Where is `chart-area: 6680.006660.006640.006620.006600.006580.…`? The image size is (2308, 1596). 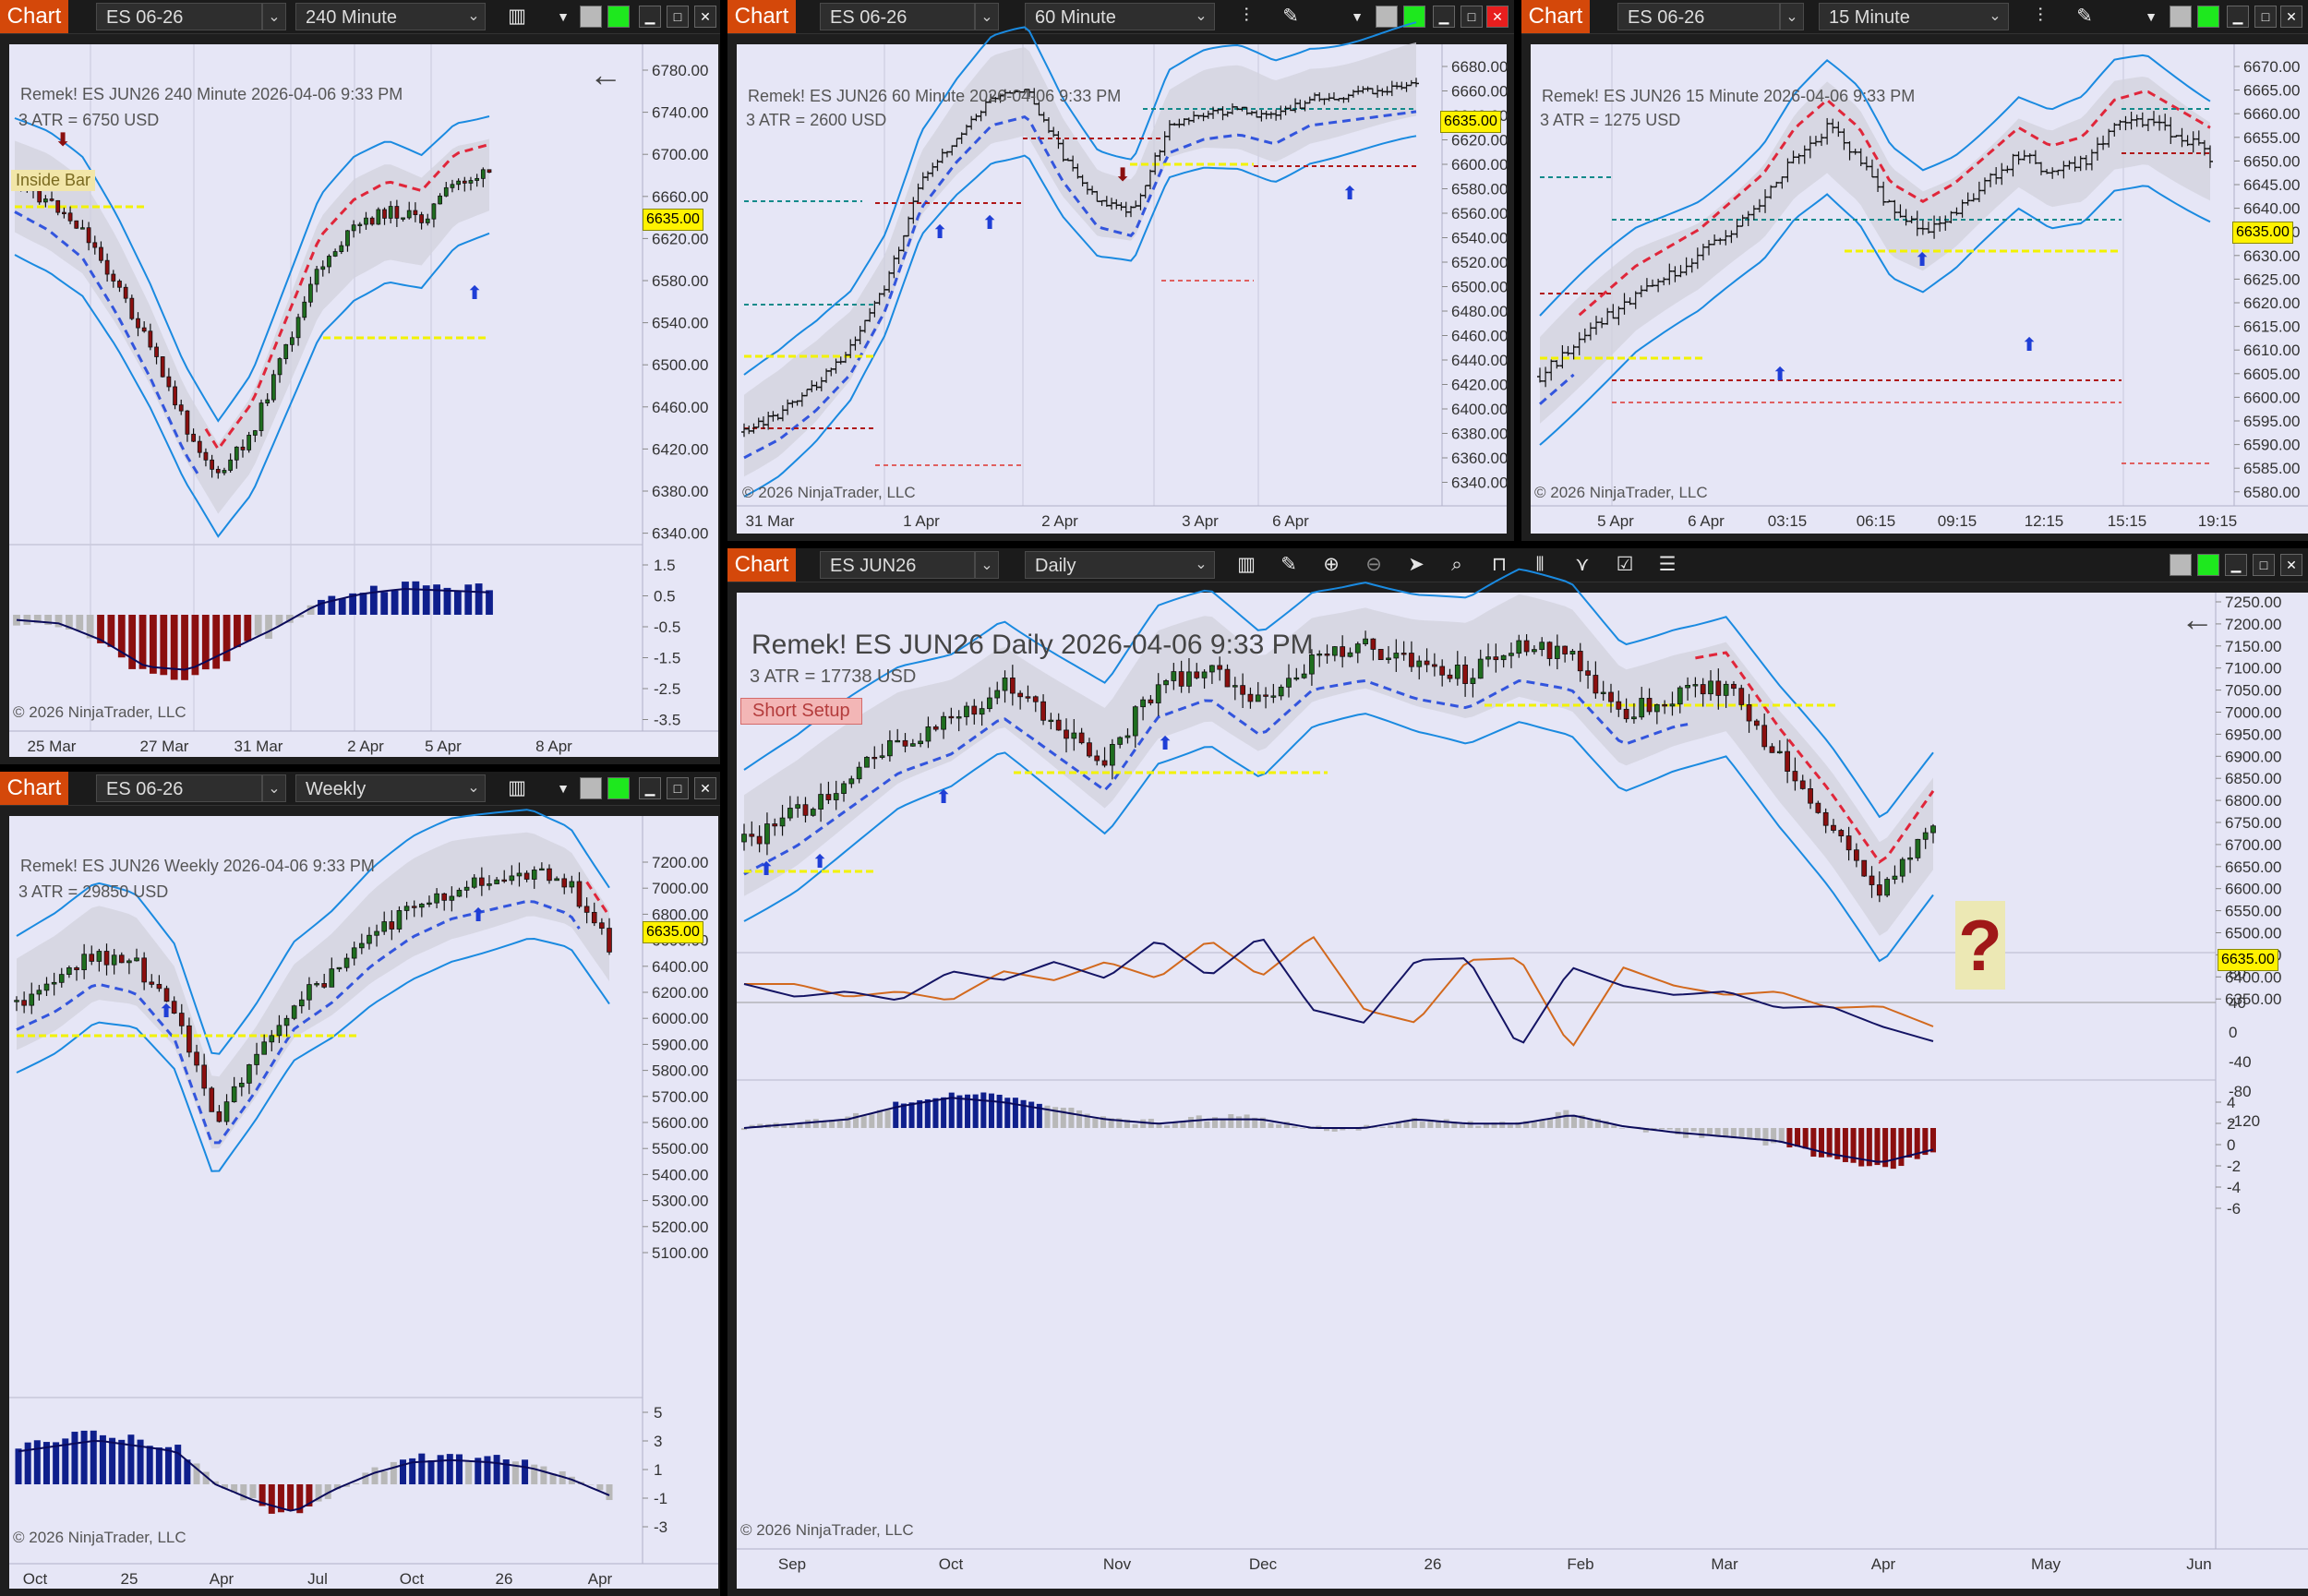 chart-area: 6680.006660.006640.006620.006600.006580.… is located at coordinates (1122, 277).